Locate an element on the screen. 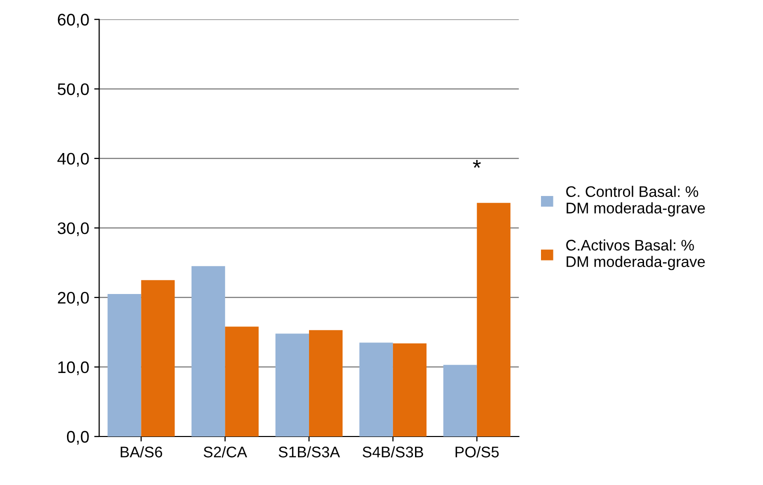  x-tick-label: PO/S5 is located at coordinates (477, 452).